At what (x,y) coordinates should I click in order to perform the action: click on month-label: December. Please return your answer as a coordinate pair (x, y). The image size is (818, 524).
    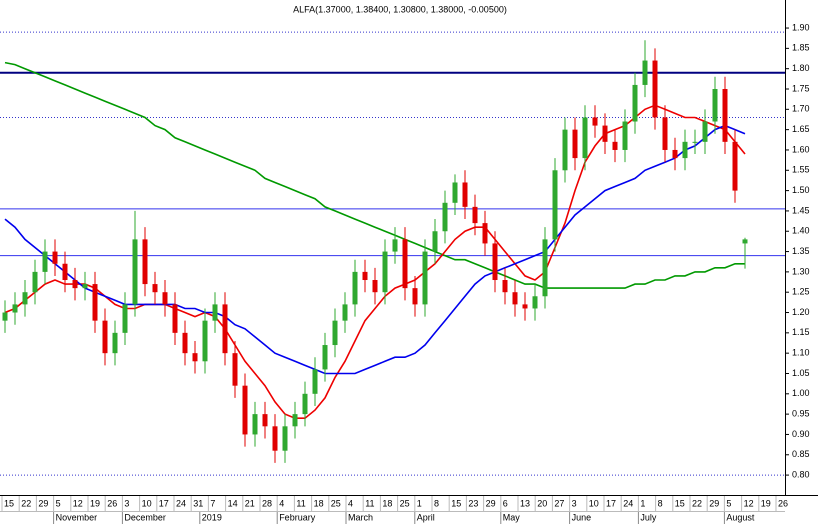
    Looking at the image, I should click on (145, 517).